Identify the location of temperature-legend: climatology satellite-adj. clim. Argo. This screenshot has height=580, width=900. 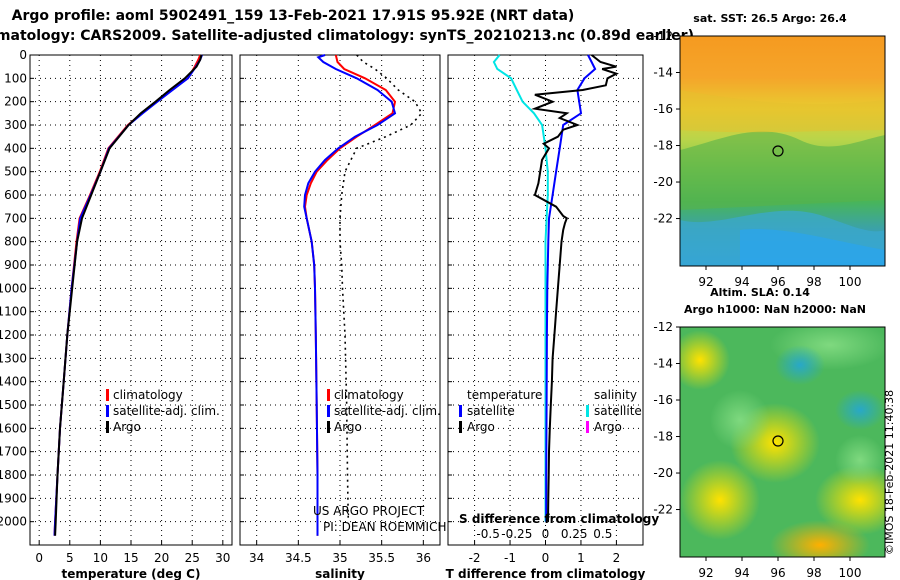
(163, 411).